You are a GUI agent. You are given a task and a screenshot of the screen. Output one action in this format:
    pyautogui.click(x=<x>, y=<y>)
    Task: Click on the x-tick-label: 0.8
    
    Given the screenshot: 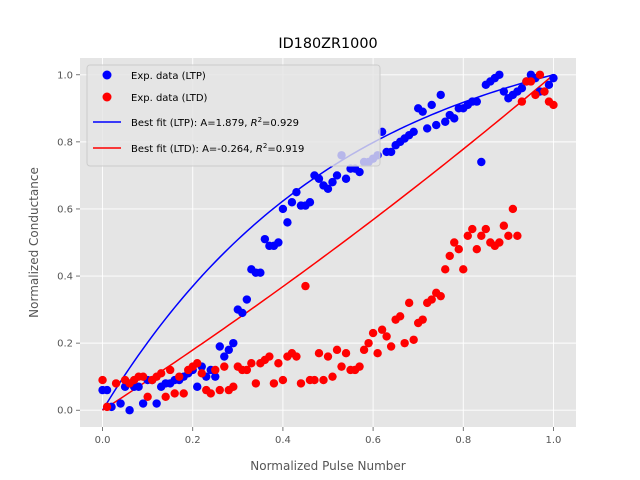 What is the action you would take?
    pyautogui.click(x=463, y=440)
    